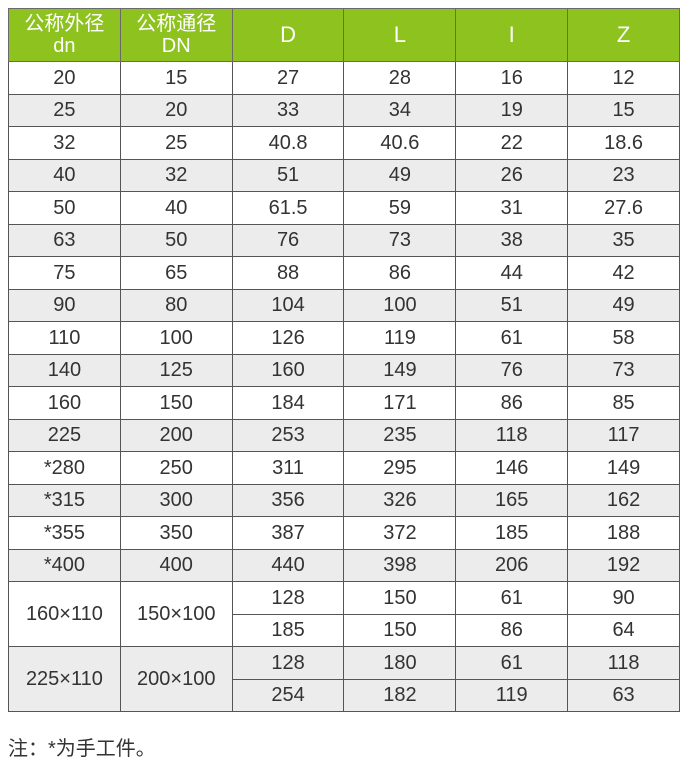 This screenshot has height=775, width=700. Describe the element at coordinates (176, 533) in the screenshot. I see `table-cell: 350` at that location.